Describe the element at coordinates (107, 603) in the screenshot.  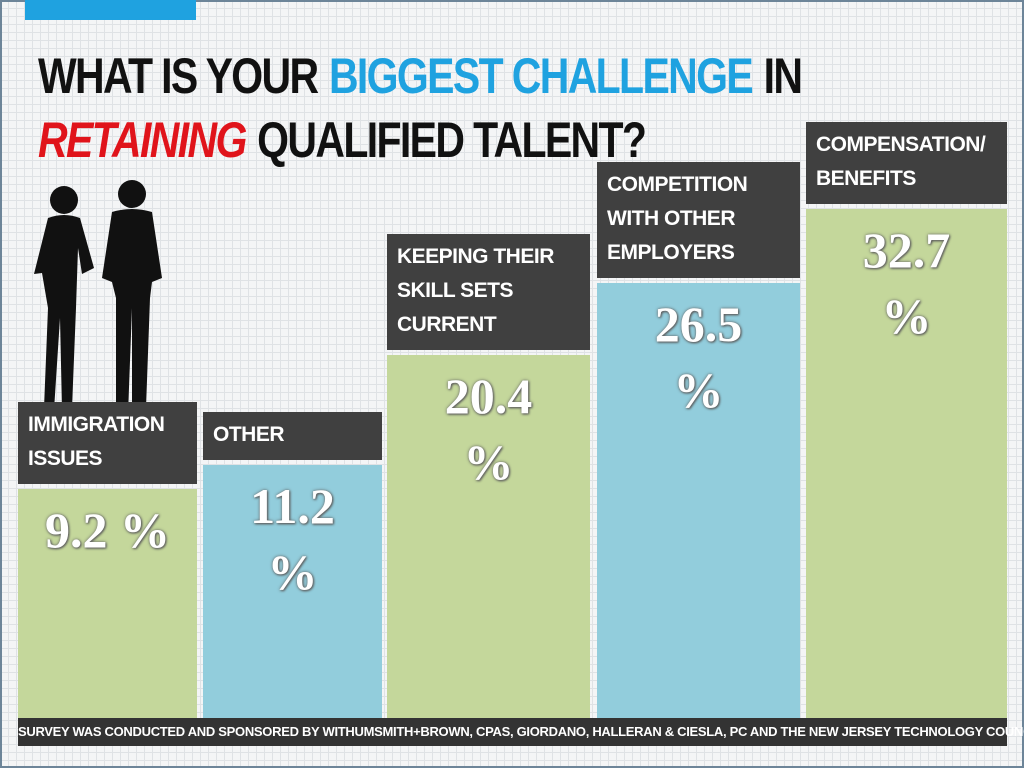
I see `bar: 9.2 %` at that location.